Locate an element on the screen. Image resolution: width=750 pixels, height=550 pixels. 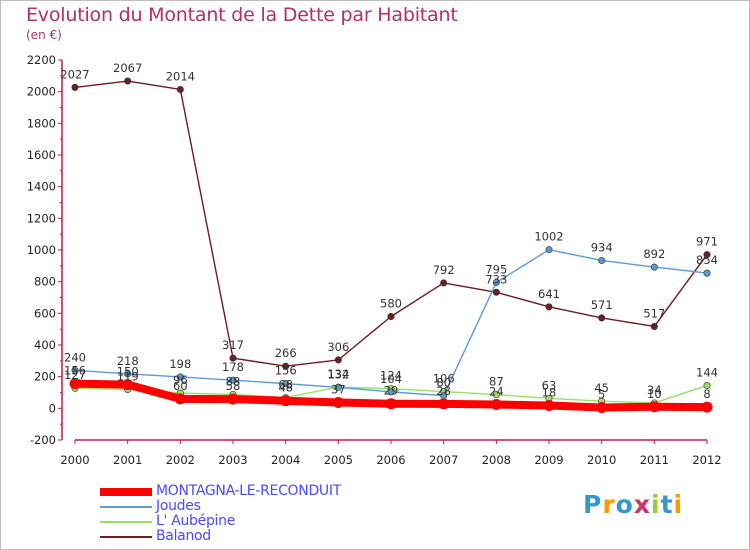
data-label-l-aub-pine: 45 is located at coordinates (601, 388).